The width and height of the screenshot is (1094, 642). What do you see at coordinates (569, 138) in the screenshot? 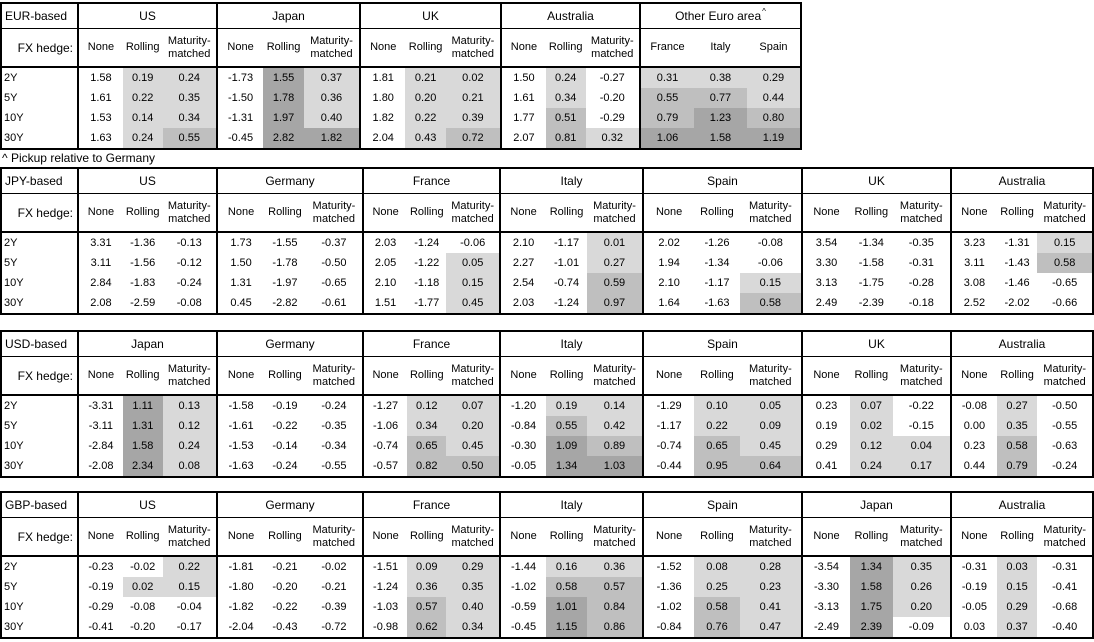
I see `value-group: 2.07 0.81 0.32` at bounding box center [569, 138].